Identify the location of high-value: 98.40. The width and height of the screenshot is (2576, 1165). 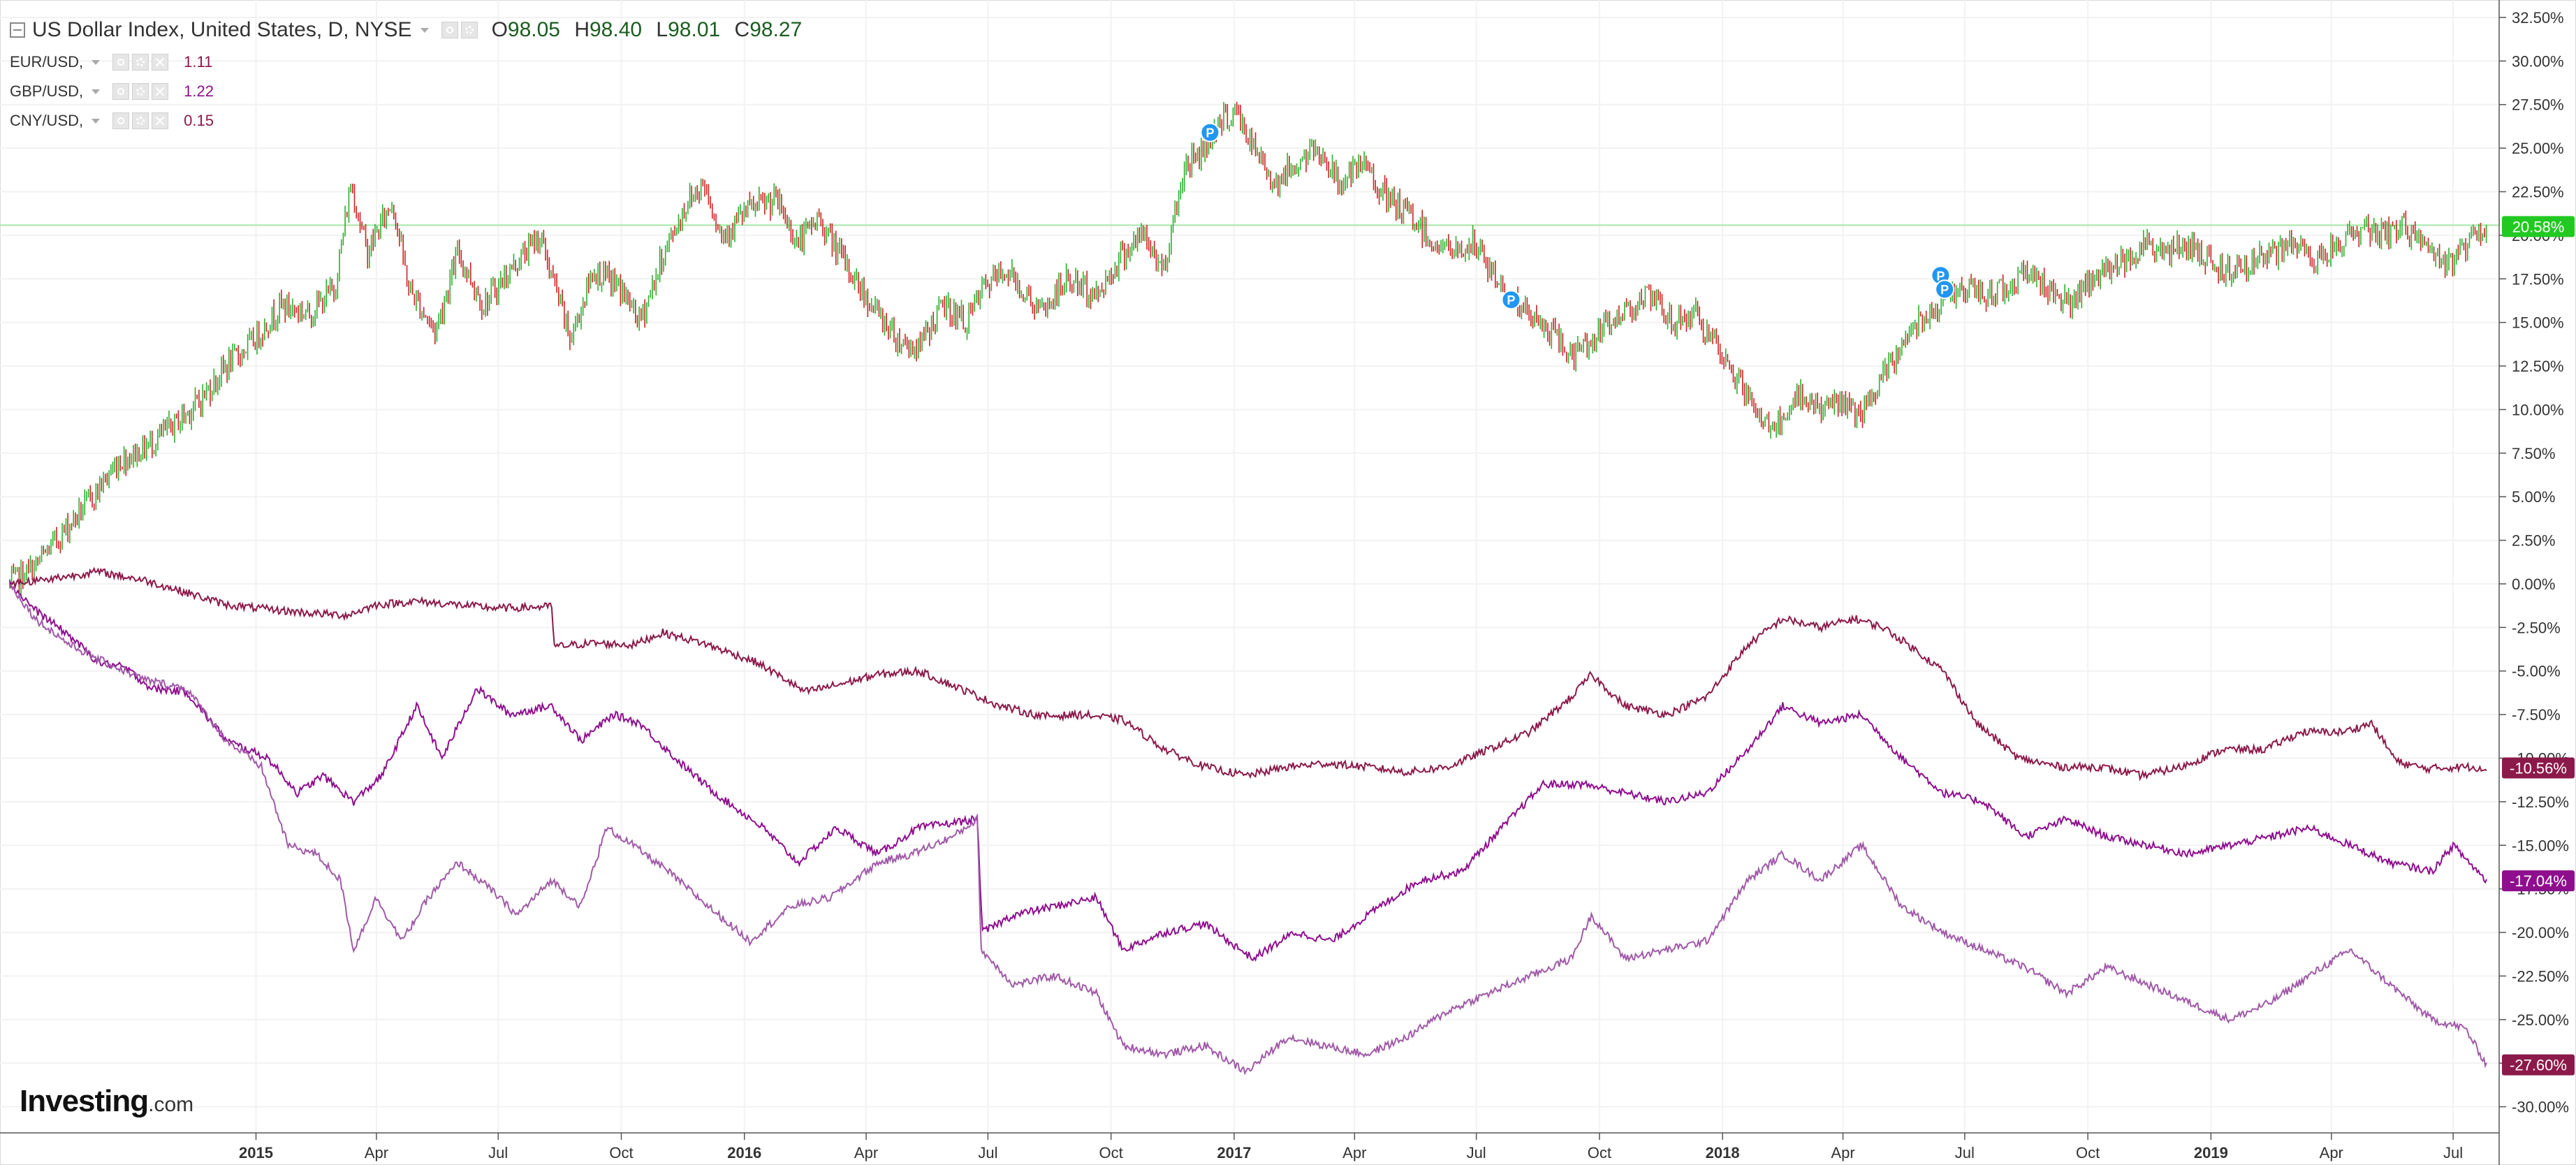
(616, 29).